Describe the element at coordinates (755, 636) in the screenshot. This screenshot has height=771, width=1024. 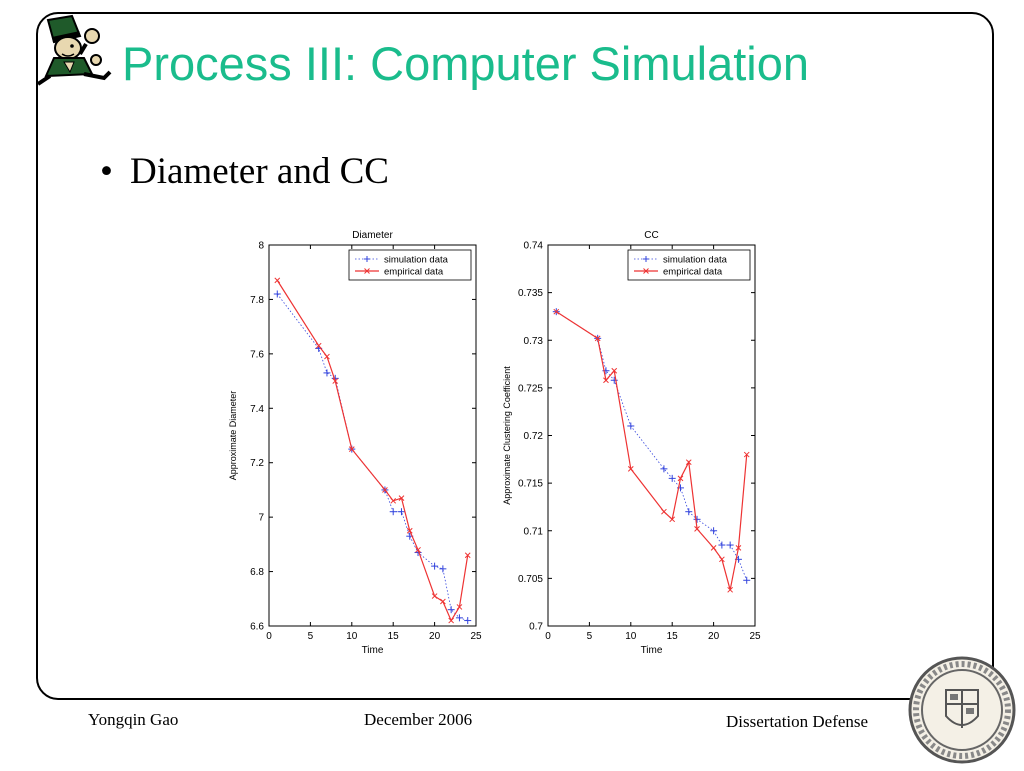
I see `x-tick-label: 25` at that location.